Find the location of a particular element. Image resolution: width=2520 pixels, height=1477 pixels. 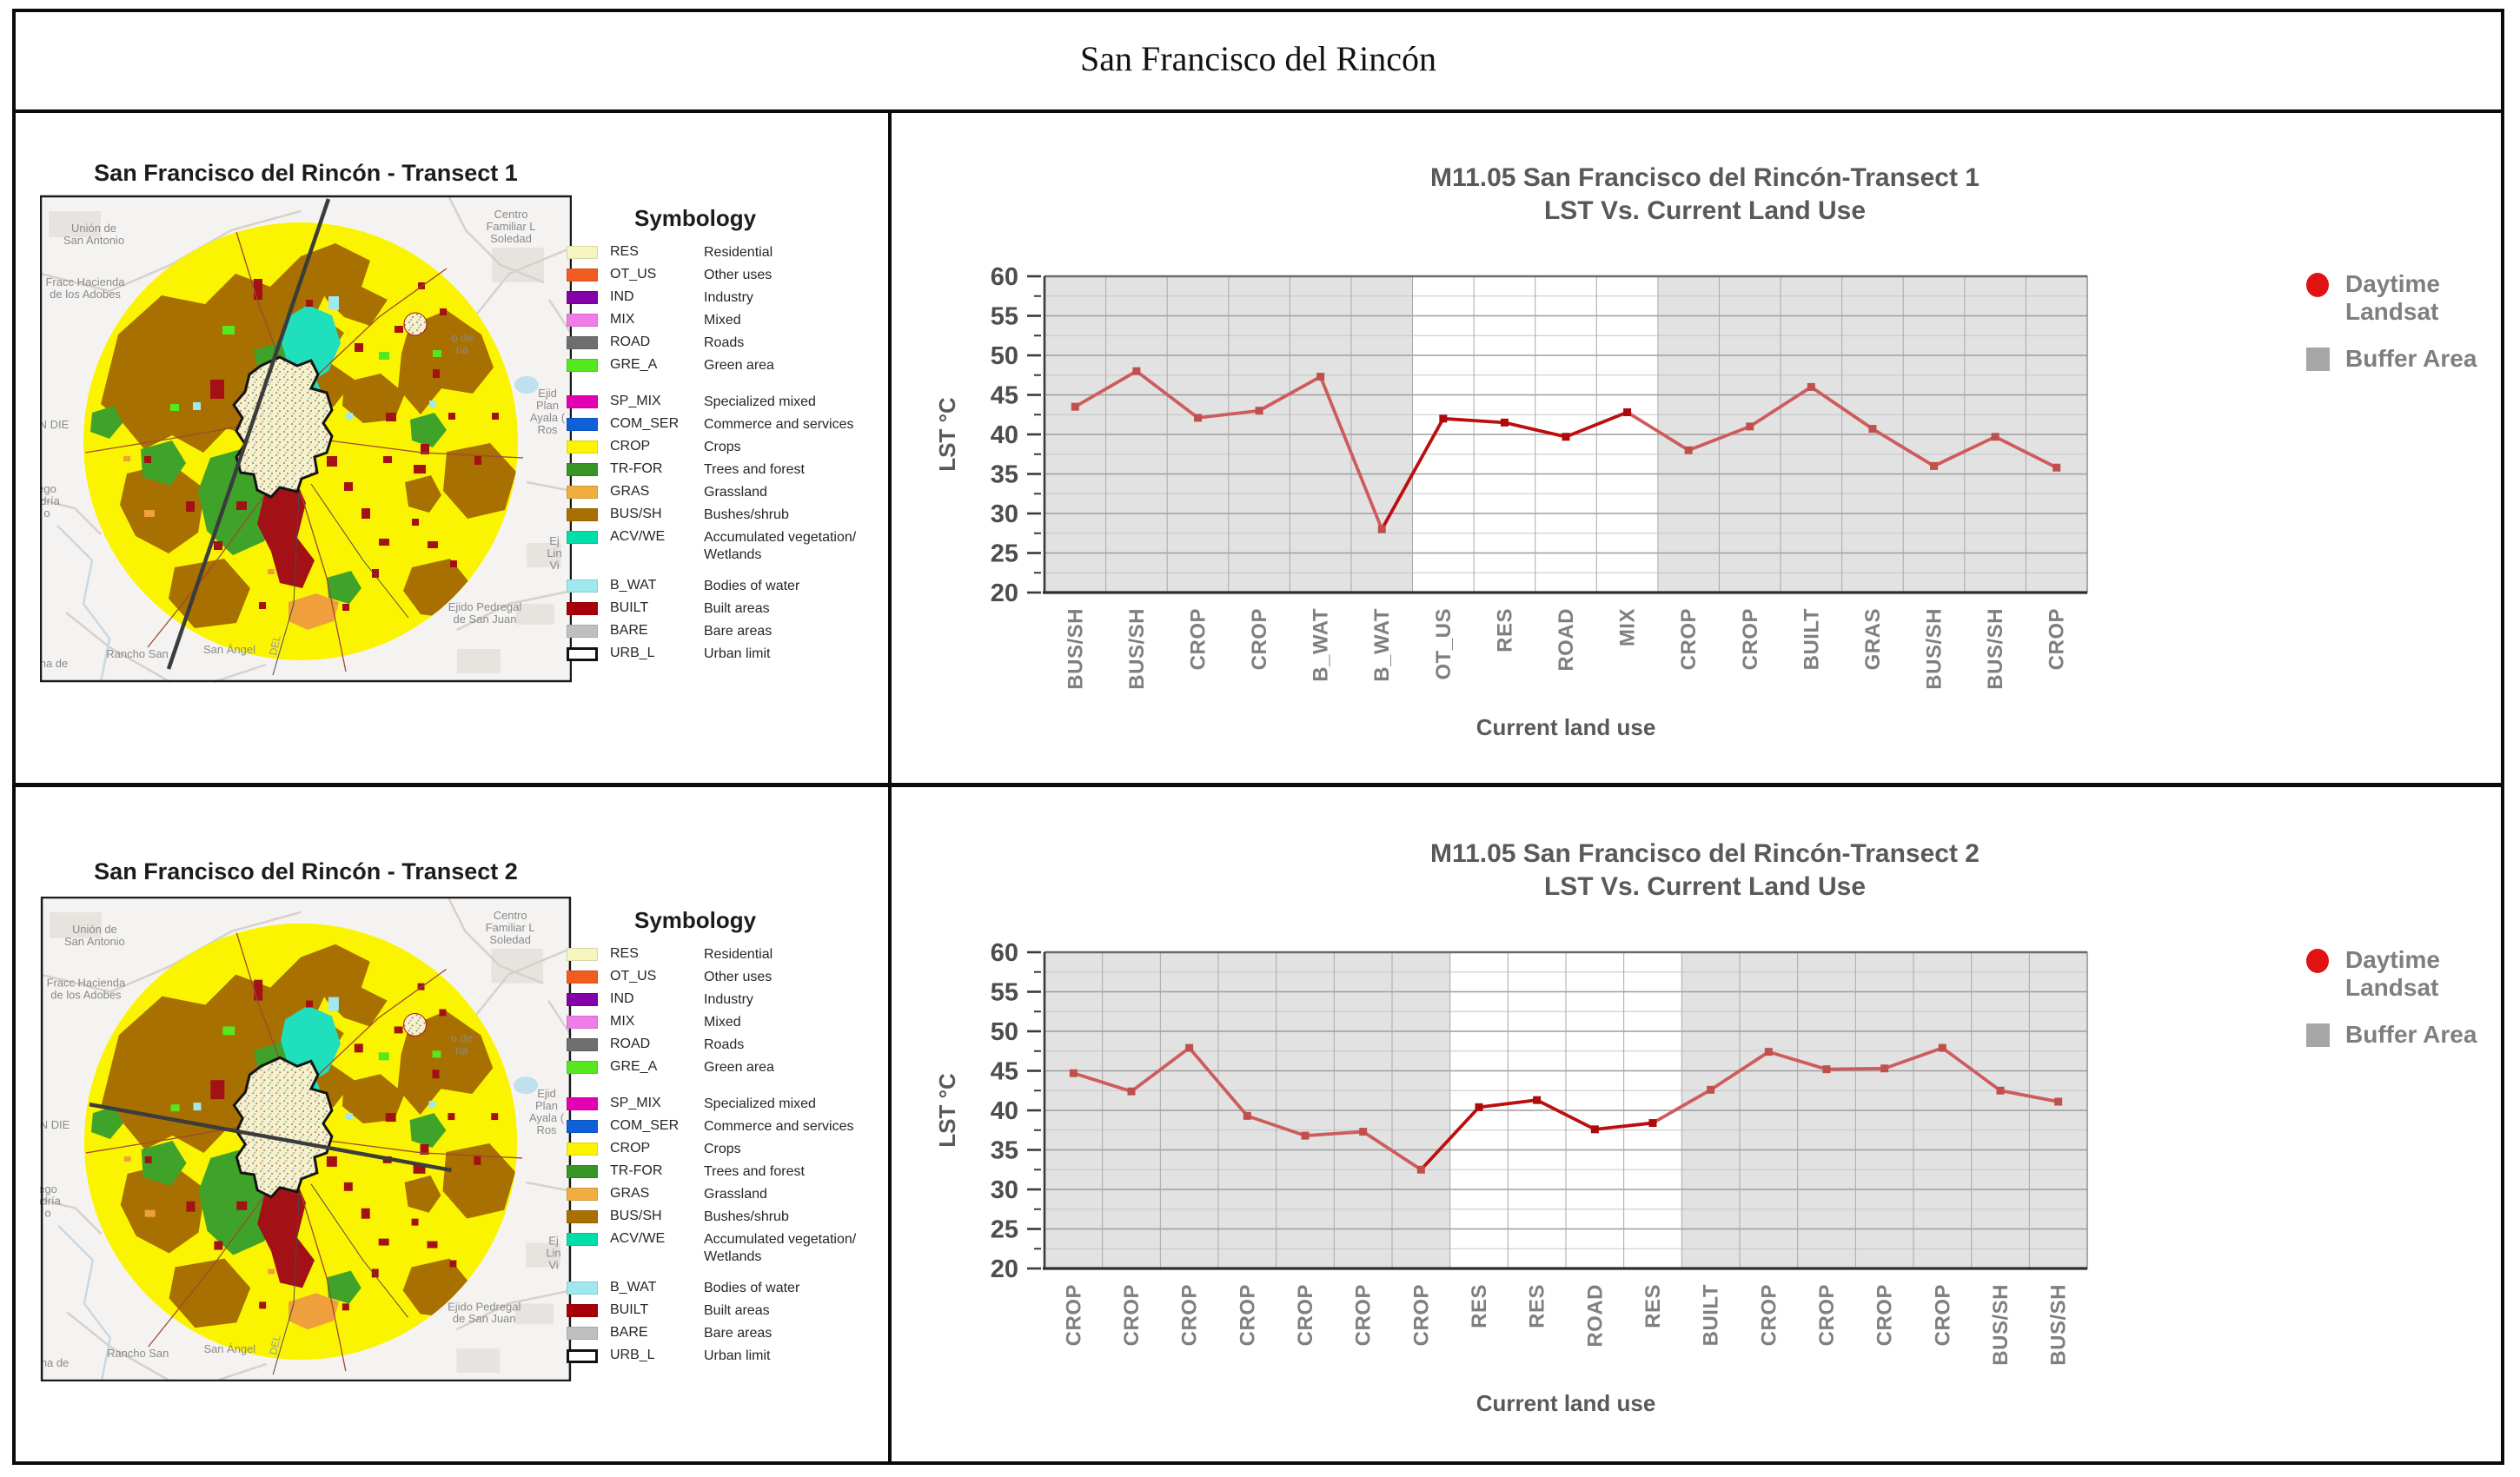

legend-description: Residential is located at coordinates (738, 252).